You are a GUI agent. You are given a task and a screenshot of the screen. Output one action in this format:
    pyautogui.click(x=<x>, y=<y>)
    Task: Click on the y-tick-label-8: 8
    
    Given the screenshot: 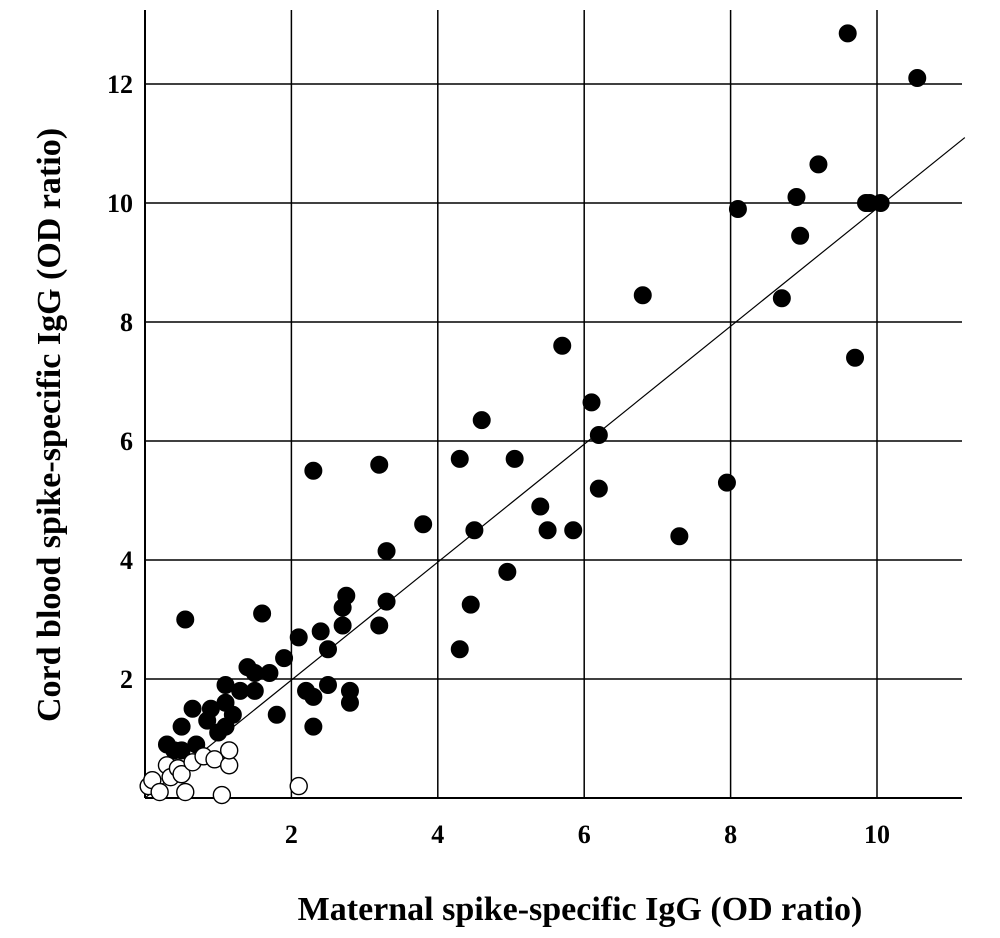 What is the action you would take?
    pyautogui.click(x=126, y=322)
    